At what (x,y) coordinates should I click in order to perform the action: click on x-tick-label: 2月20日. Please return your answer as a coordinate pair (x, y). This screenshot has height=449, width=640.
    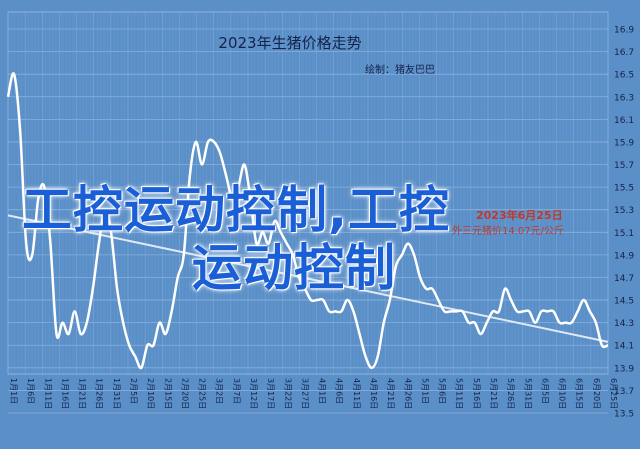
    Looking at the image, I should click on (184, 393).